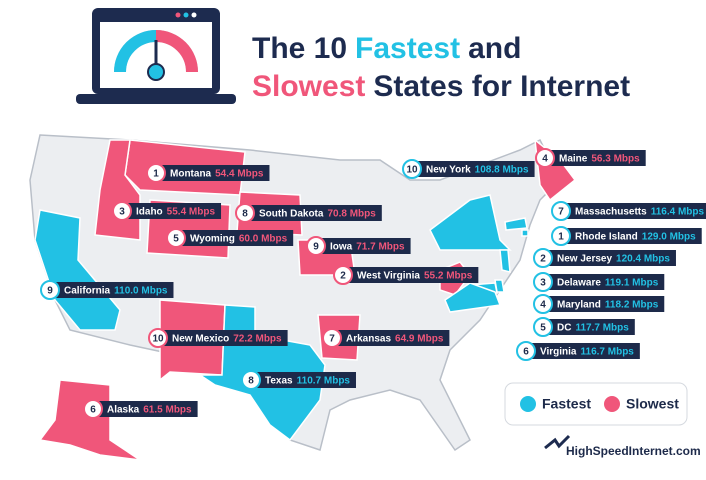 The width and height of the screenshot is (706, 480). I want to click on rank-number: 4, so click(545, 159).